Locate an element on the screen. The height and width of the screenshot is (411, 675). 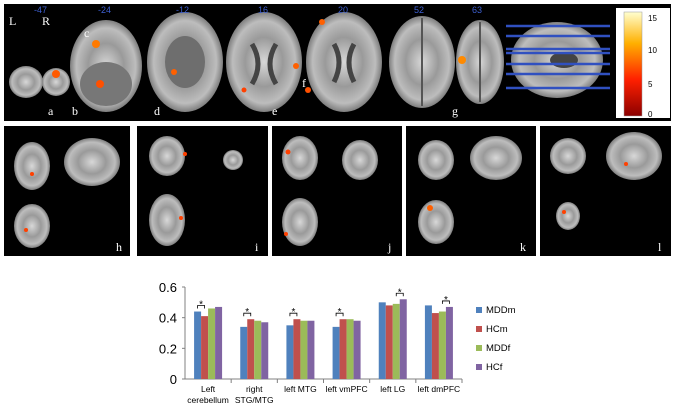
x-category-label: left vmPFC is located at coordinates (347, 389).